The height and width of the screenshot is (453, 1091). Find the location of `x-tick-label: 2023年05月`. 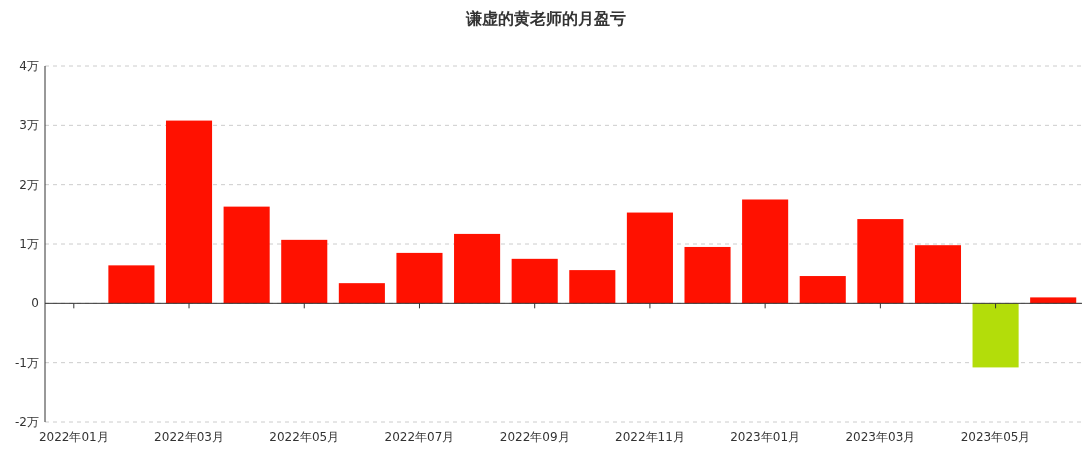

x-tick-label: 2023年05月 is located at coordinates (995, 437).